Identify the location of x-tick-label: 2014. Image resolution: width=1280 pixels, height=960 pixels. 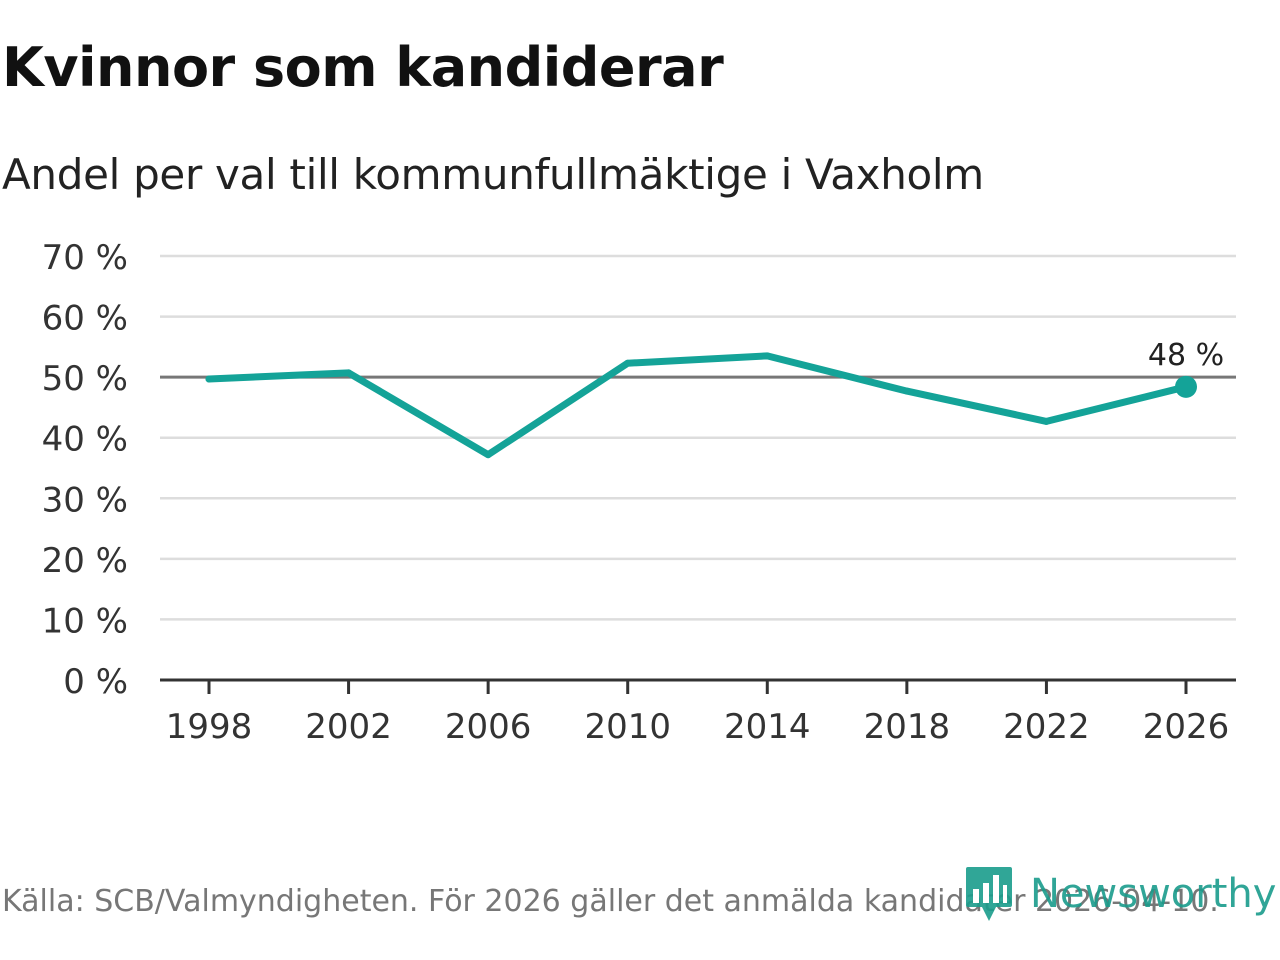
(767, 727).